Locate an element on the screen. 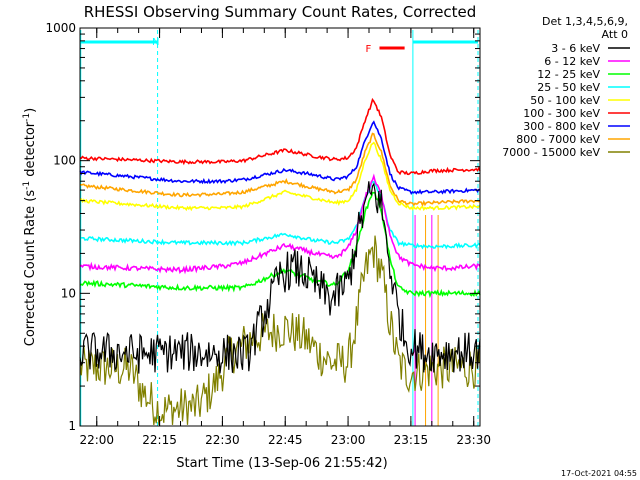 The height and width of the screenshot is (480, 640). y-tick-label-3: 1000 is located at coordinates (60, 28).